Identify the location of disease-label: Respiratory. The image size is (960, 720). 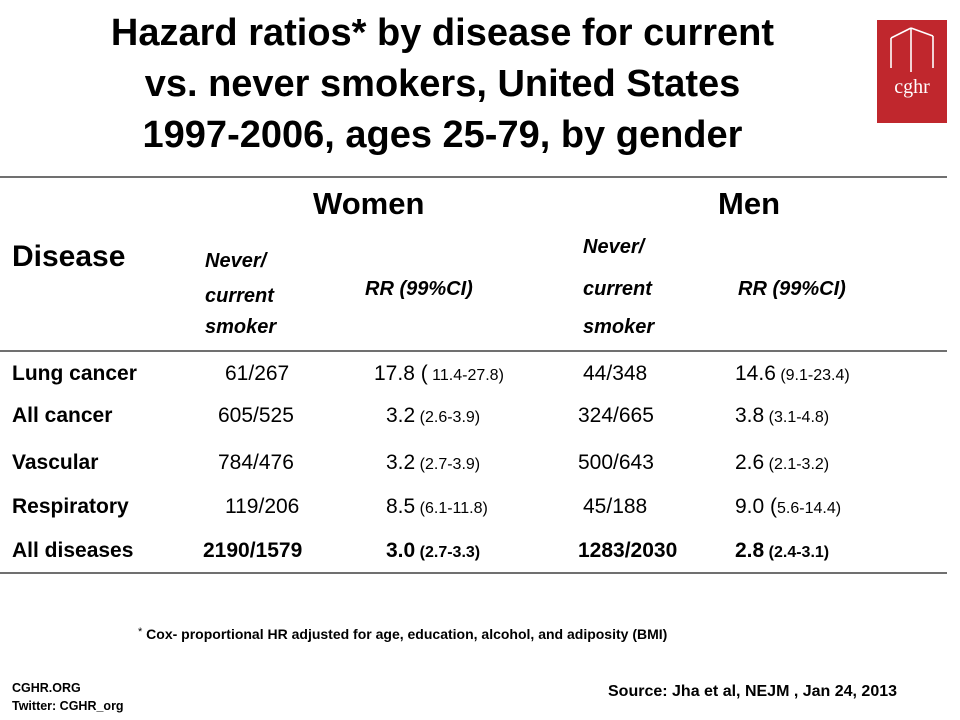
(70, 506).